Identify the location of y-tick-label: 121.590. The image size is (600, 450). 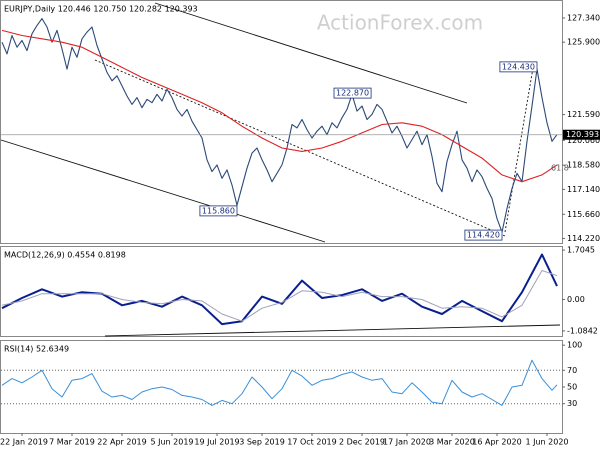
(583, 114).